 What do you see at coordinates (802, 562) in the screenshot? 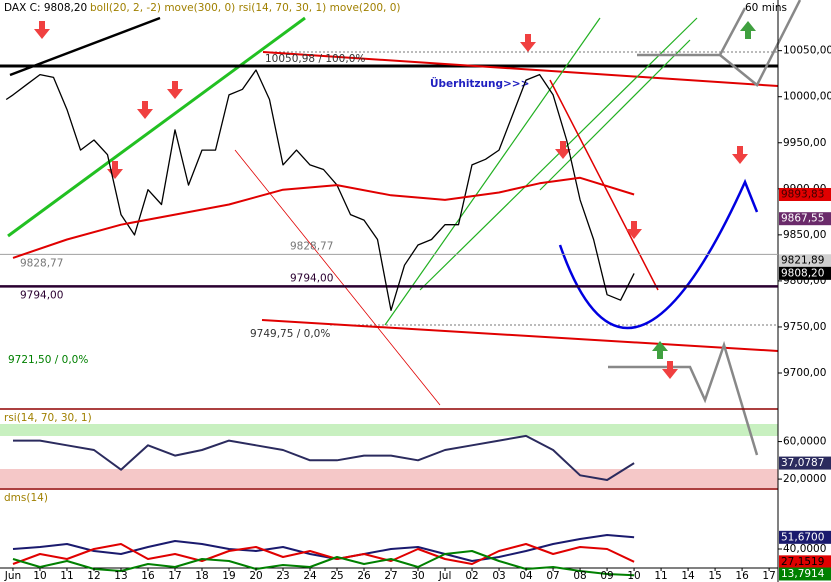
I see `value-box-label: 27,1519` at bounding box center [802, 562].